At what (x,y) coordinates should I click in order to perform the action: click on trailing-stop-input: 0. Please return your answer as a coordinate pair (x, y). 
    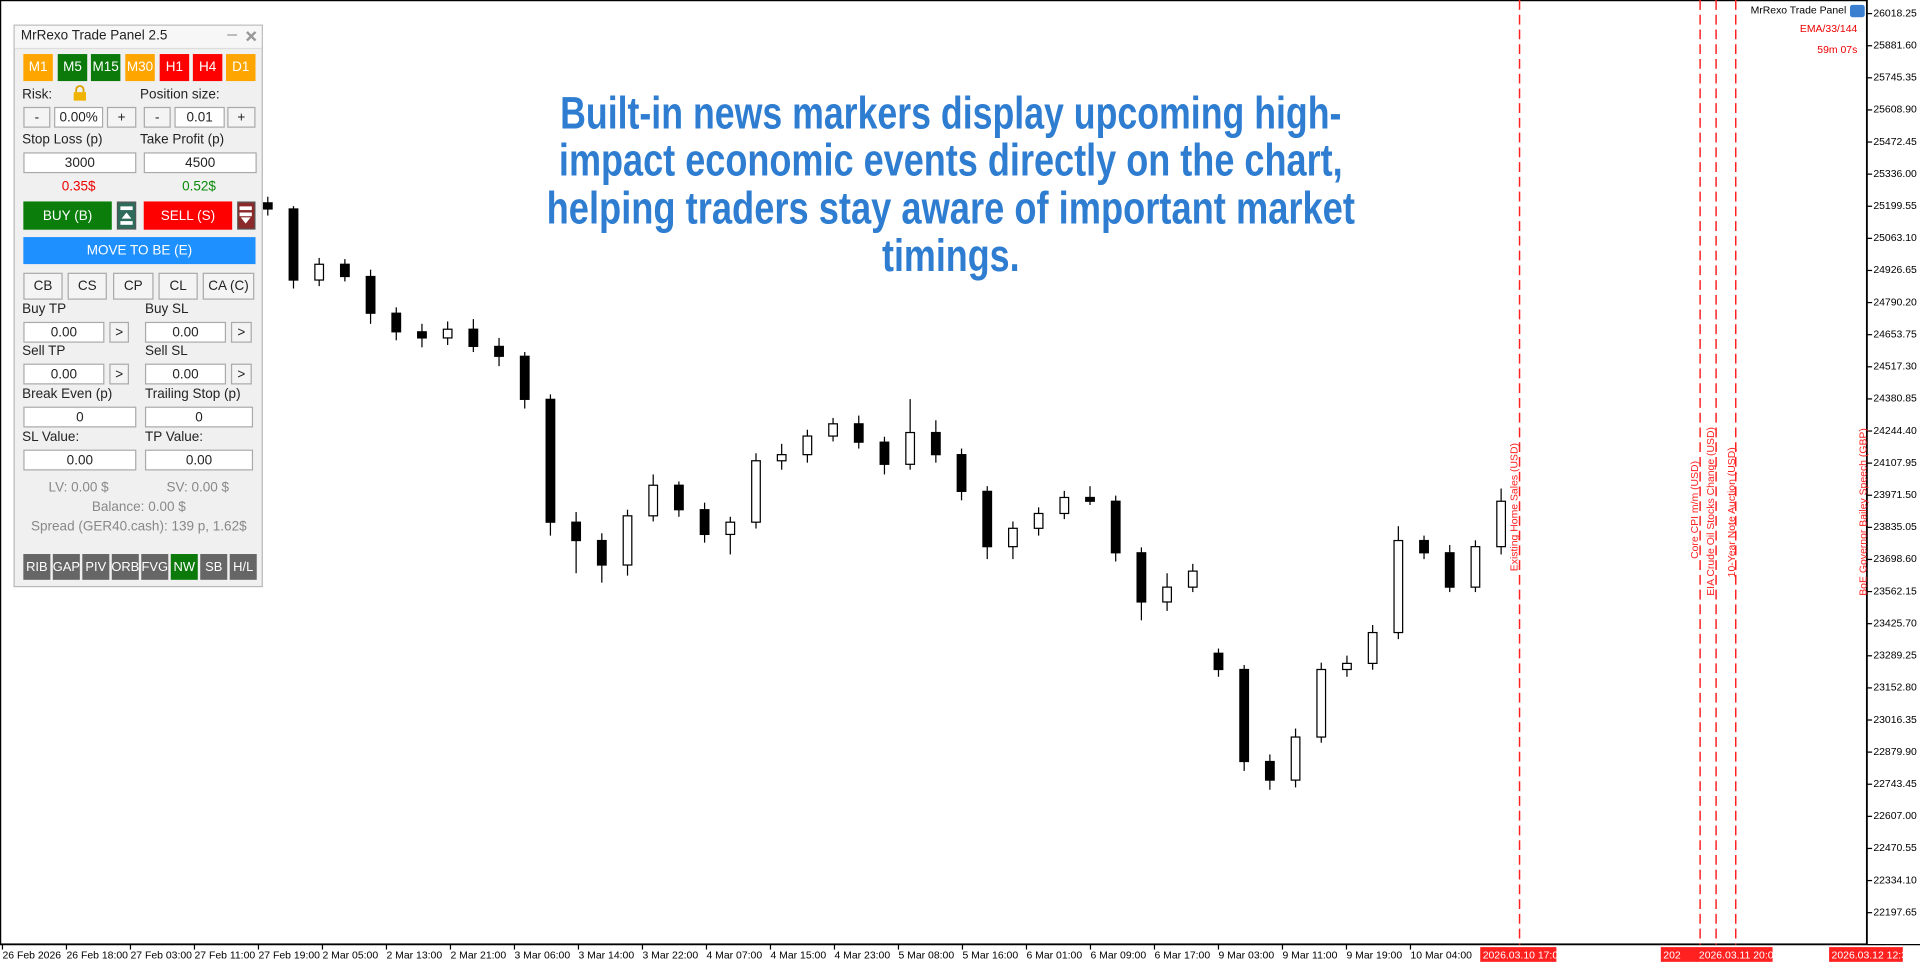
    Looking at the image, I should click on (199, 417).